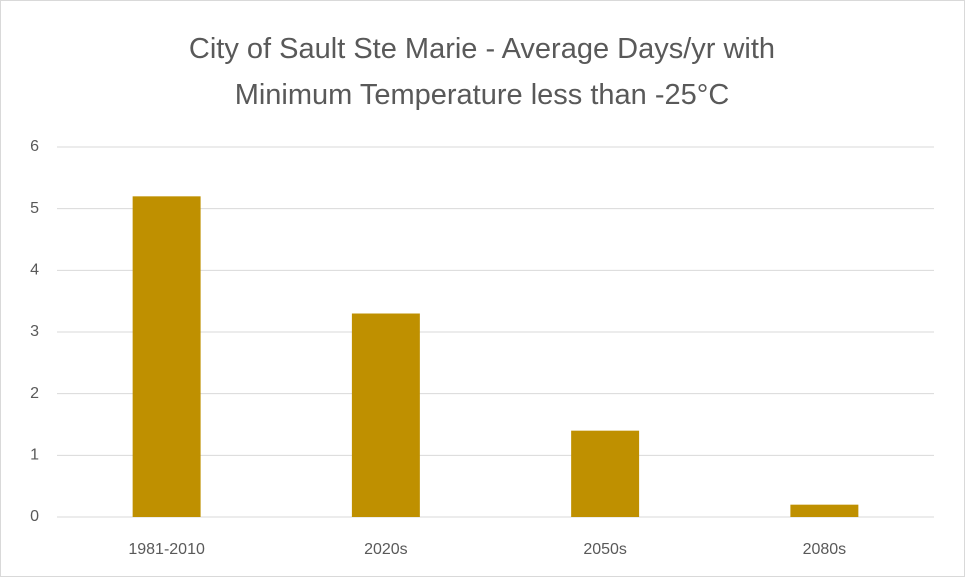 The image size is (965, 577). Describe the element at coordinates (825, 549) in the screenshot. I see `x-tick-label: 2080s` at that location.